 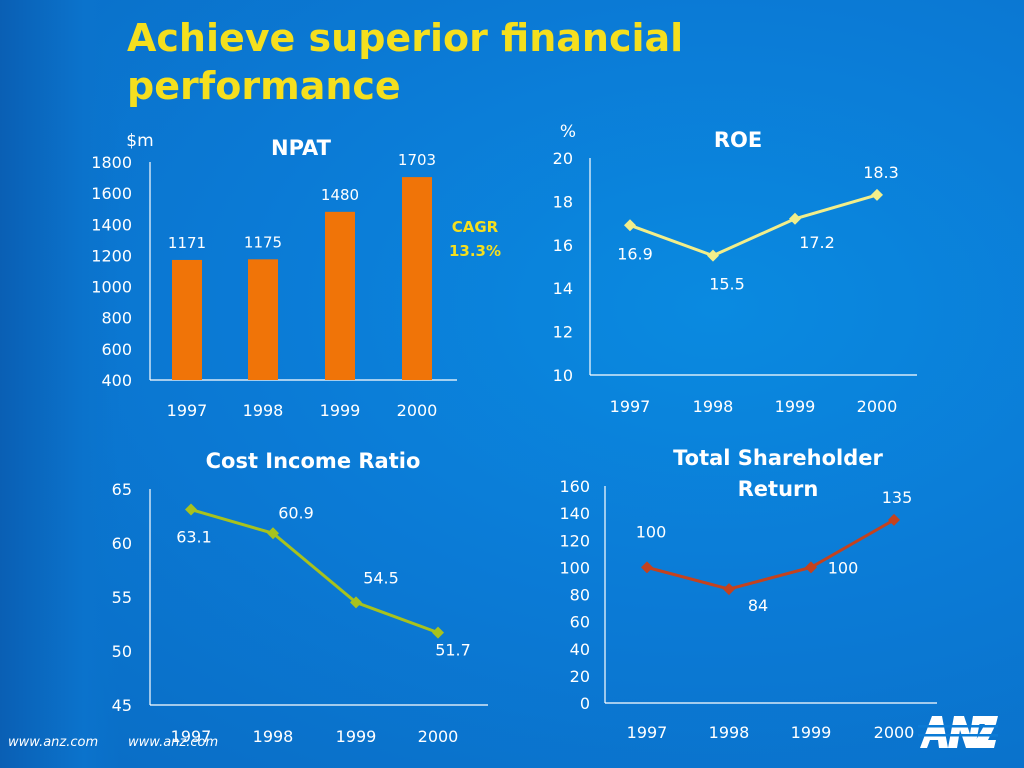 What do you see at coordinates (340, 410) in the screenshot?
I see `x-tick-label-npat: 1999` at bounding box center [340, 410].